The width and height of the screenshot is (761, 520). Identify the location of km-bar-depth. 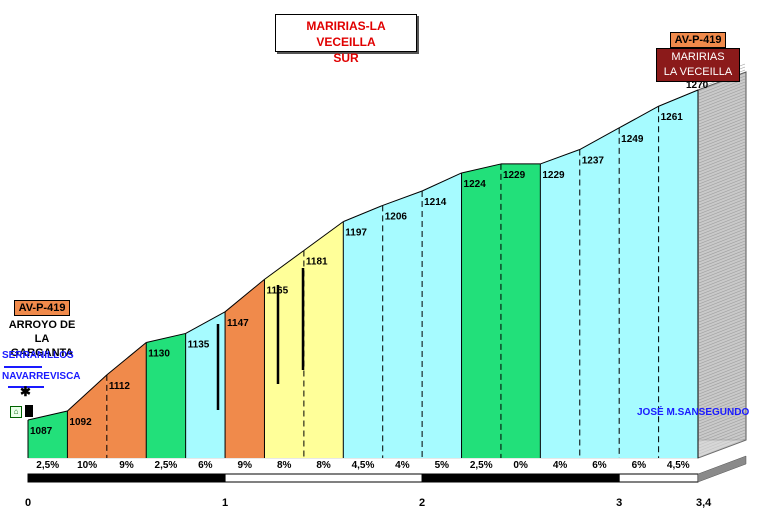
(722, 469).